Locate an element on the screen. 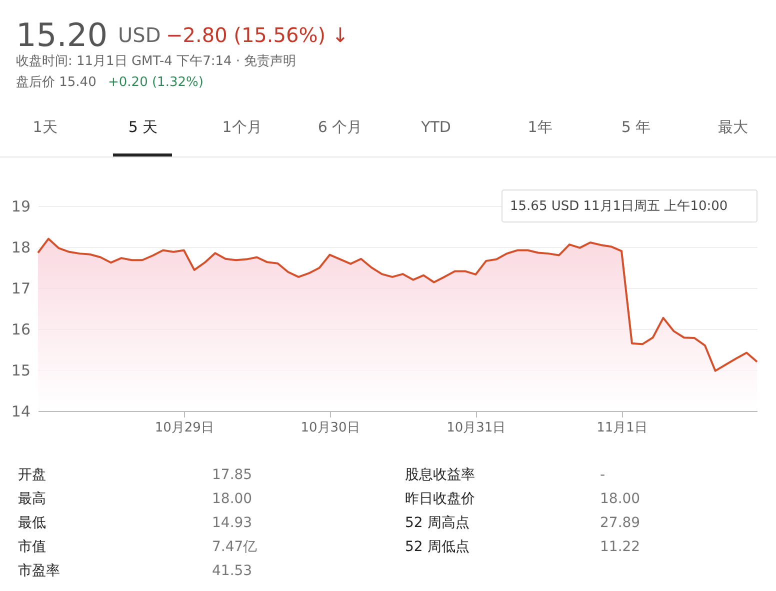 This screenshot has width=776, height=591. y-tick-label: 15 is located at coordinates (20, 371).